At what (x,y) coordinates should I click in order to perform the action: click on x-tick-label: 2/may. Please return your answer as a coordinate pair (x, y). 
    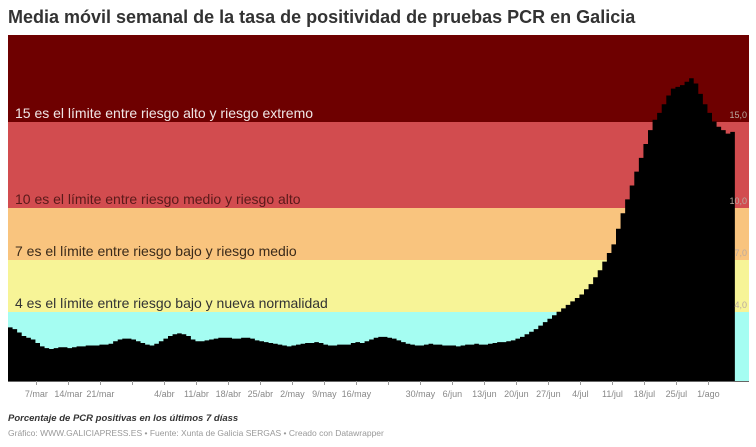
    Looking at the image, I should click on (292, 394).